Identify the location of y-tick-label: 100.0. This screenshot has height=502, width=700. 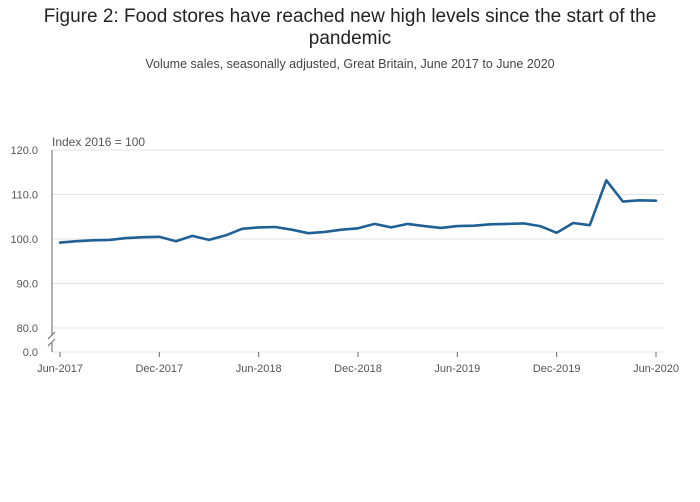
(24, 240).